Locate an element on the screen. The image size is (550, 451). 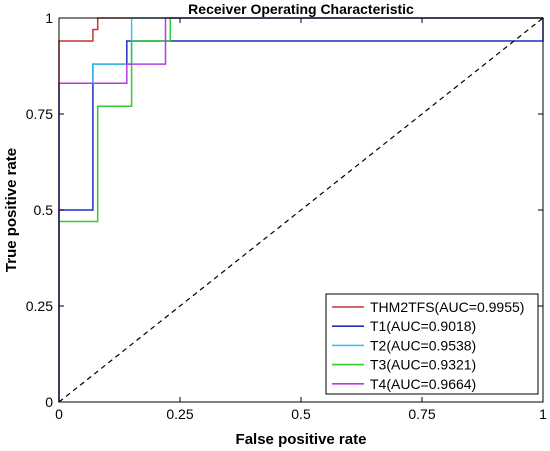
y-tick-label: 0.75 is located at coordinates (39, 114).